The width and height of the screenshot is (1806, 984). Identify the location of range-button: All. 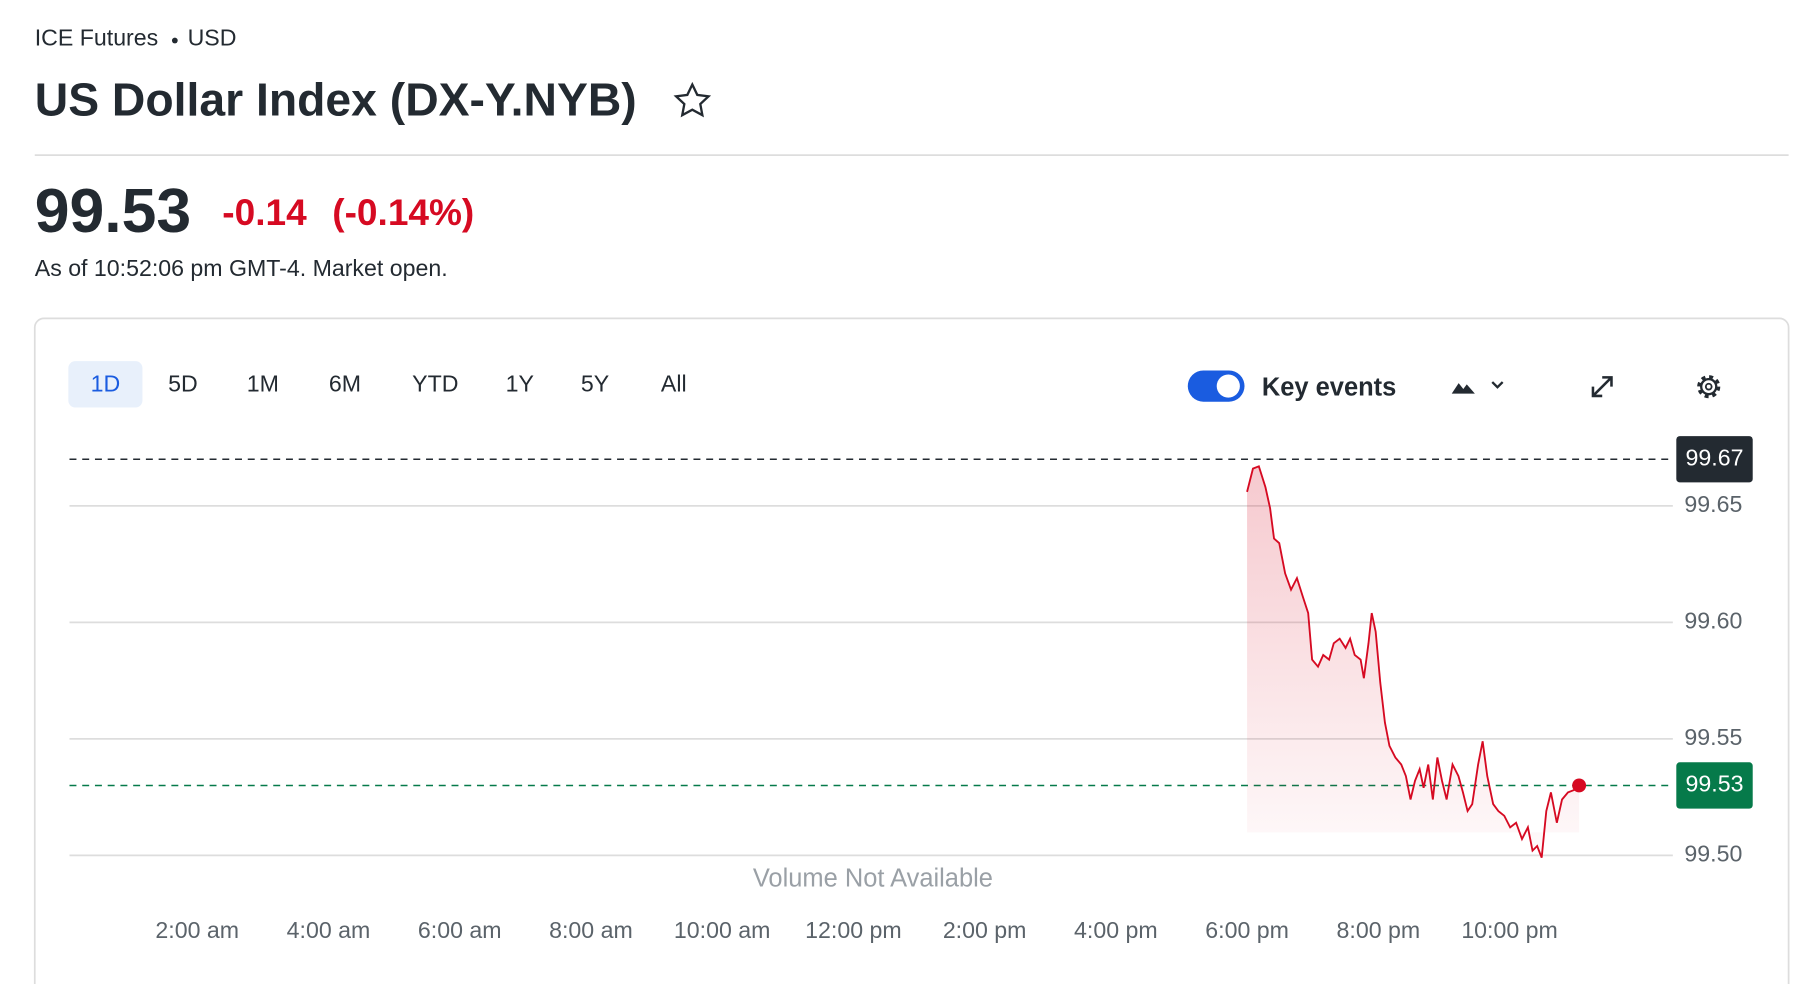
(674, 384).